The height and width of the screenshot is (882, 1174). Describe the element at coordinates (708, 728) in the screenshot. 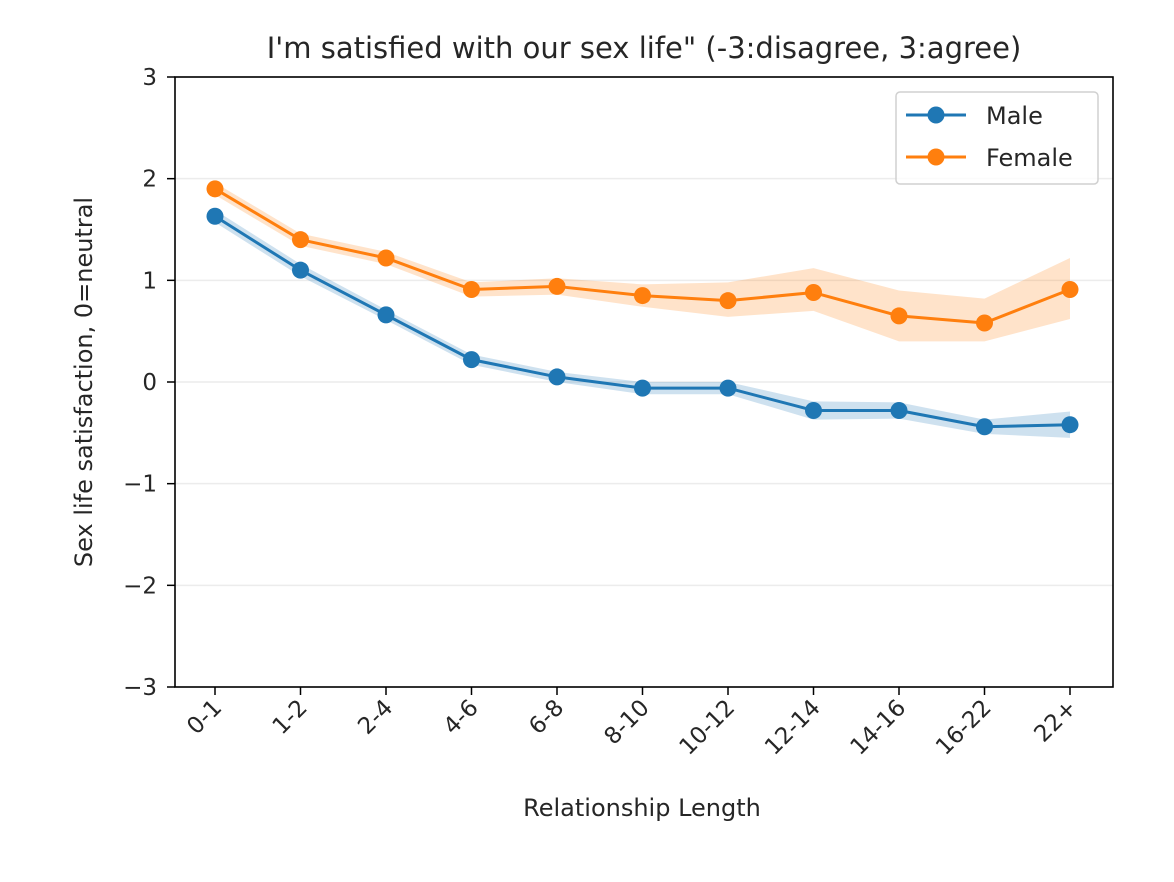

I see `x-tick-label: 10-12` at that location.